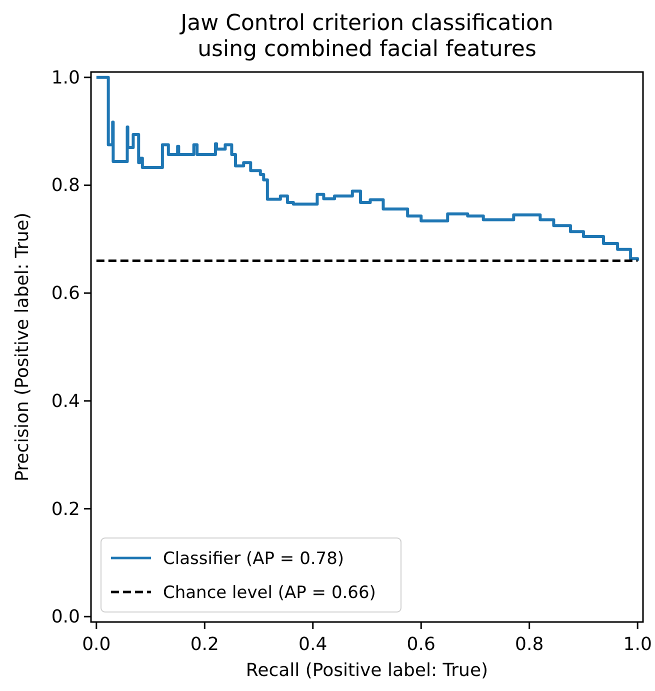 The height and width of the screenshot is (691, 655). Describe the element at coordinates (65, 185) in the screenshot. I see `y-tick-label: 0.8` at that location.